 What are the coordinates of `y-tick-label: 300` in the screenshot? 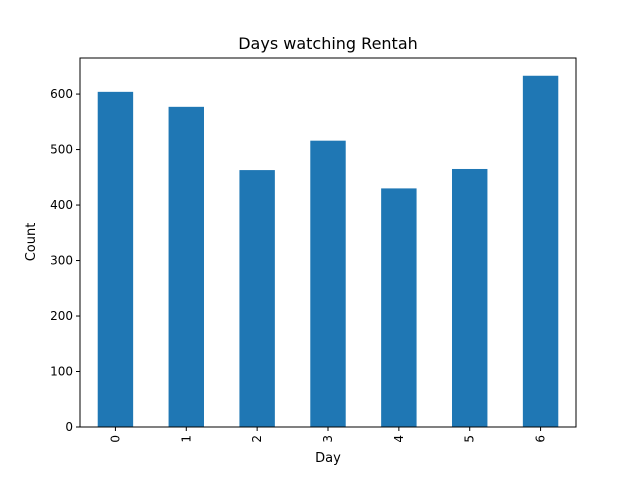 It's located at (61, 261).